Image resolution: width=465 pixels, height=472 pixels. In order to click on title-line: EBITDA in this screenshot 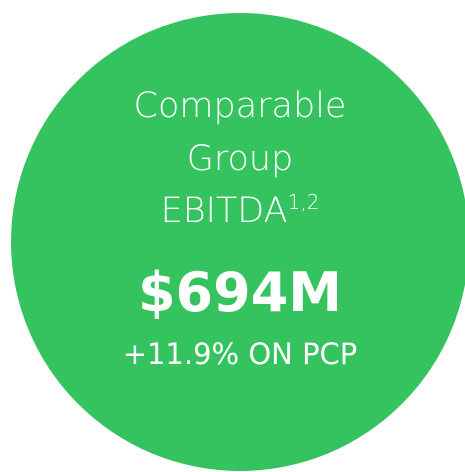, I will do `click(224, 211)`.